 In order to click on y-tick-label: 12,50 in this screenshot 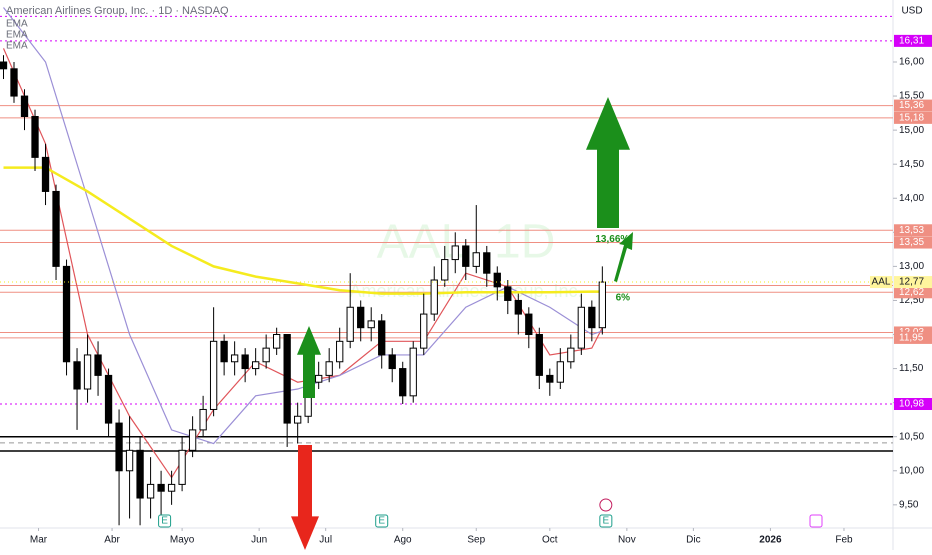, I will do `click(911, 300)`.